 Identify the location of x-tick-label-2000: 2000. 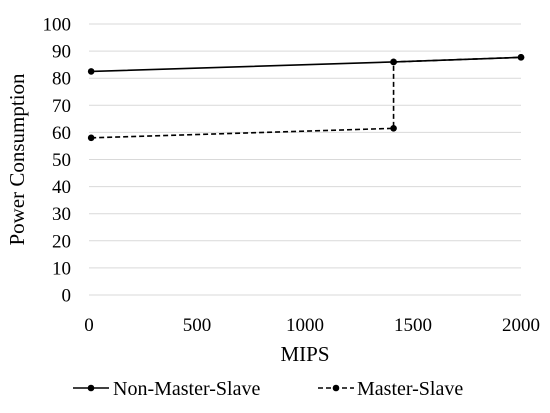
(521, 325).